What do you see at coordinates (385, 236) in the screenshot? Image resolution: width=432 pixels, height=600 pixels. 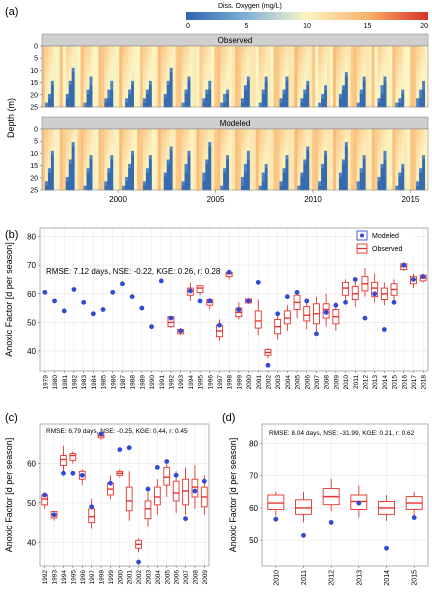 I see `legend-label-modeled: Modeled` at bounding box center [385, 236].